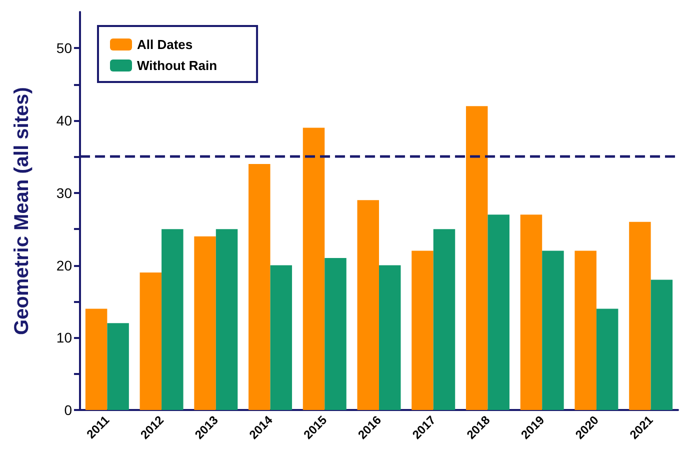 This screenshot has width=684, height=459. What do you see at coordinates (68, 410) in the screenshot?
I see `y-tick-label: 0` at bounding box center [68, 410].